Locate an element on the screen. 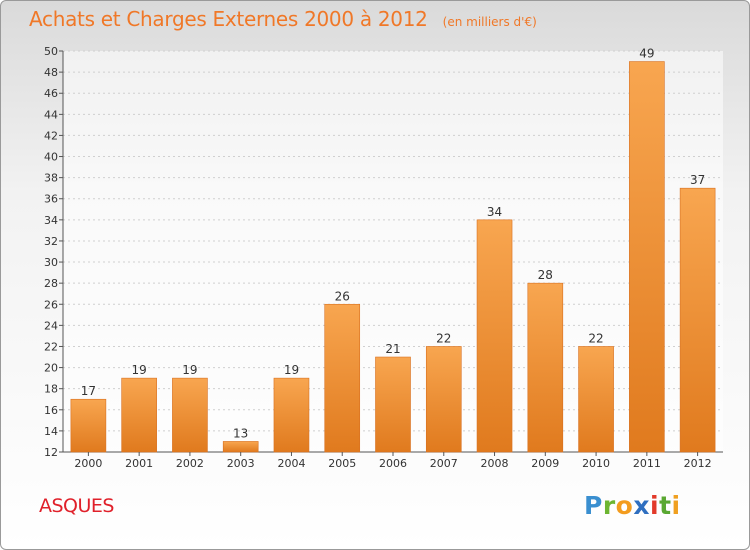 Image resolution: width=750 pixels, height=550 pixels. y-tick-label: 32 is located at coordinates (51, 241).